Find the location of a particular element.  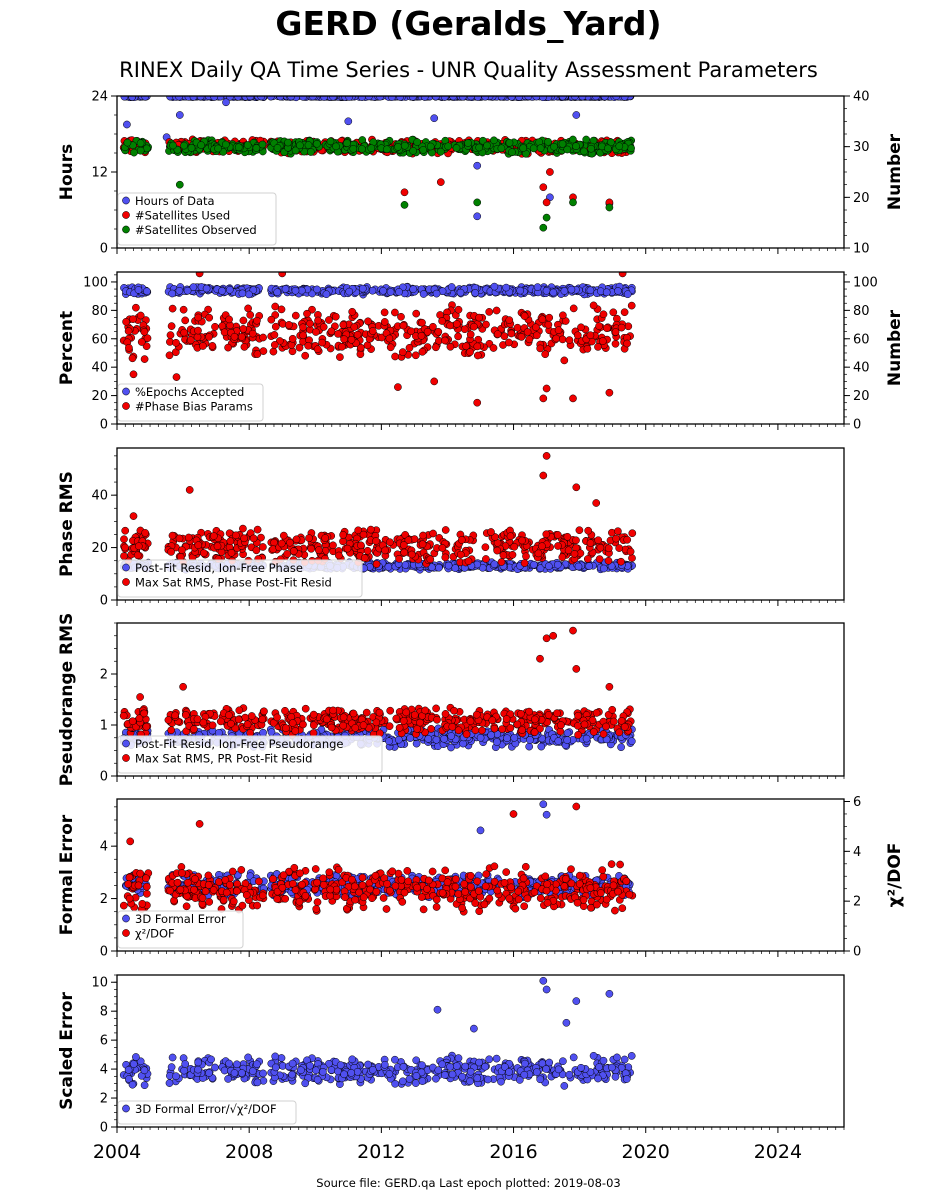

y-ticks-left: 0 20 40 is located at coordinates (104, 532).